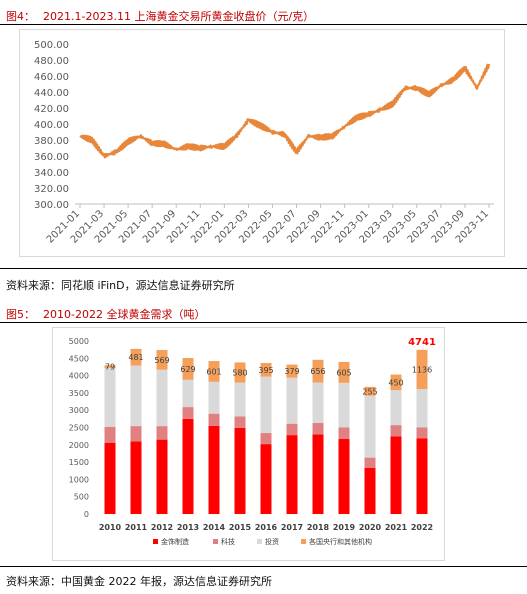 The width and height of the screenshot is (527, 594). I want to click on figure5-source: 资料来源：中国黄金 2022 年报，源达信息证券研究所, so click(139, 581).